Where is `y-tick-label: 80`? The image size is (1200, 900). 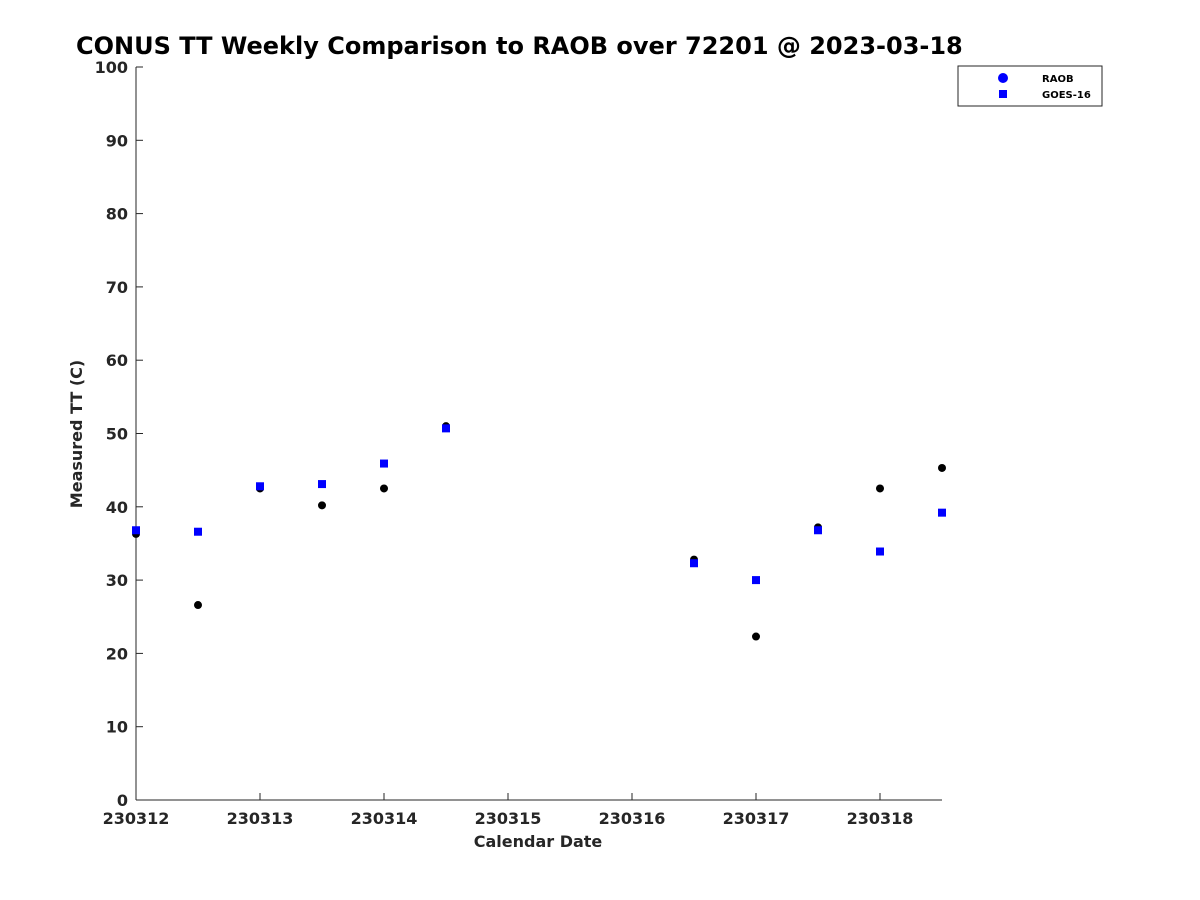
y-tick-label: 80 is located at coordinates (117, 214).